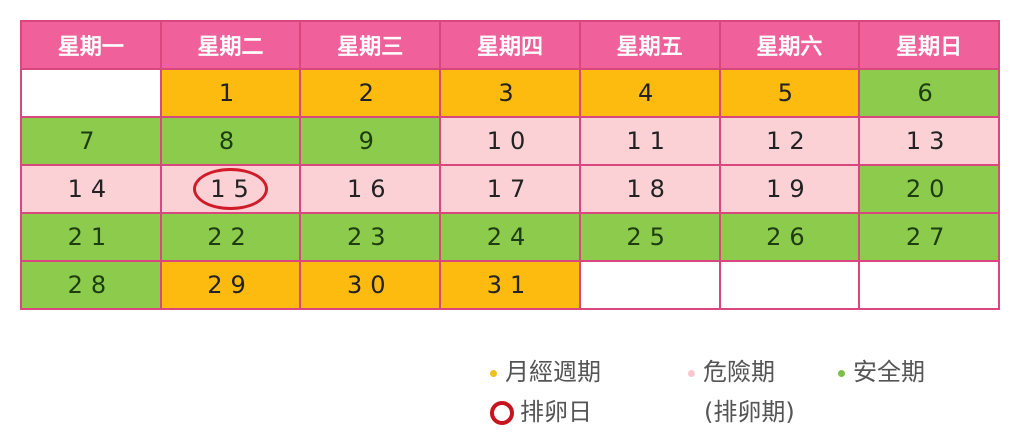 The height and width of the screenshot is (442, 1021). I want to click on weekday-header: 星期四, so click(510, 45).